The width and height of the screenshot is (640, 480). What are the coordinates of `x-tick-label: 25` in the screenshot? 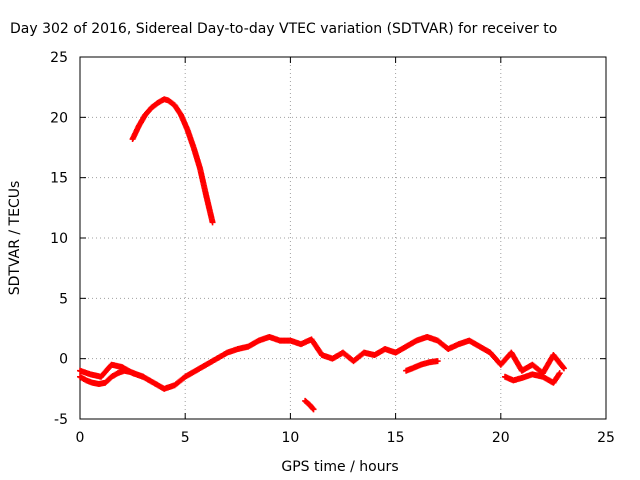 It's located at (606, 438).